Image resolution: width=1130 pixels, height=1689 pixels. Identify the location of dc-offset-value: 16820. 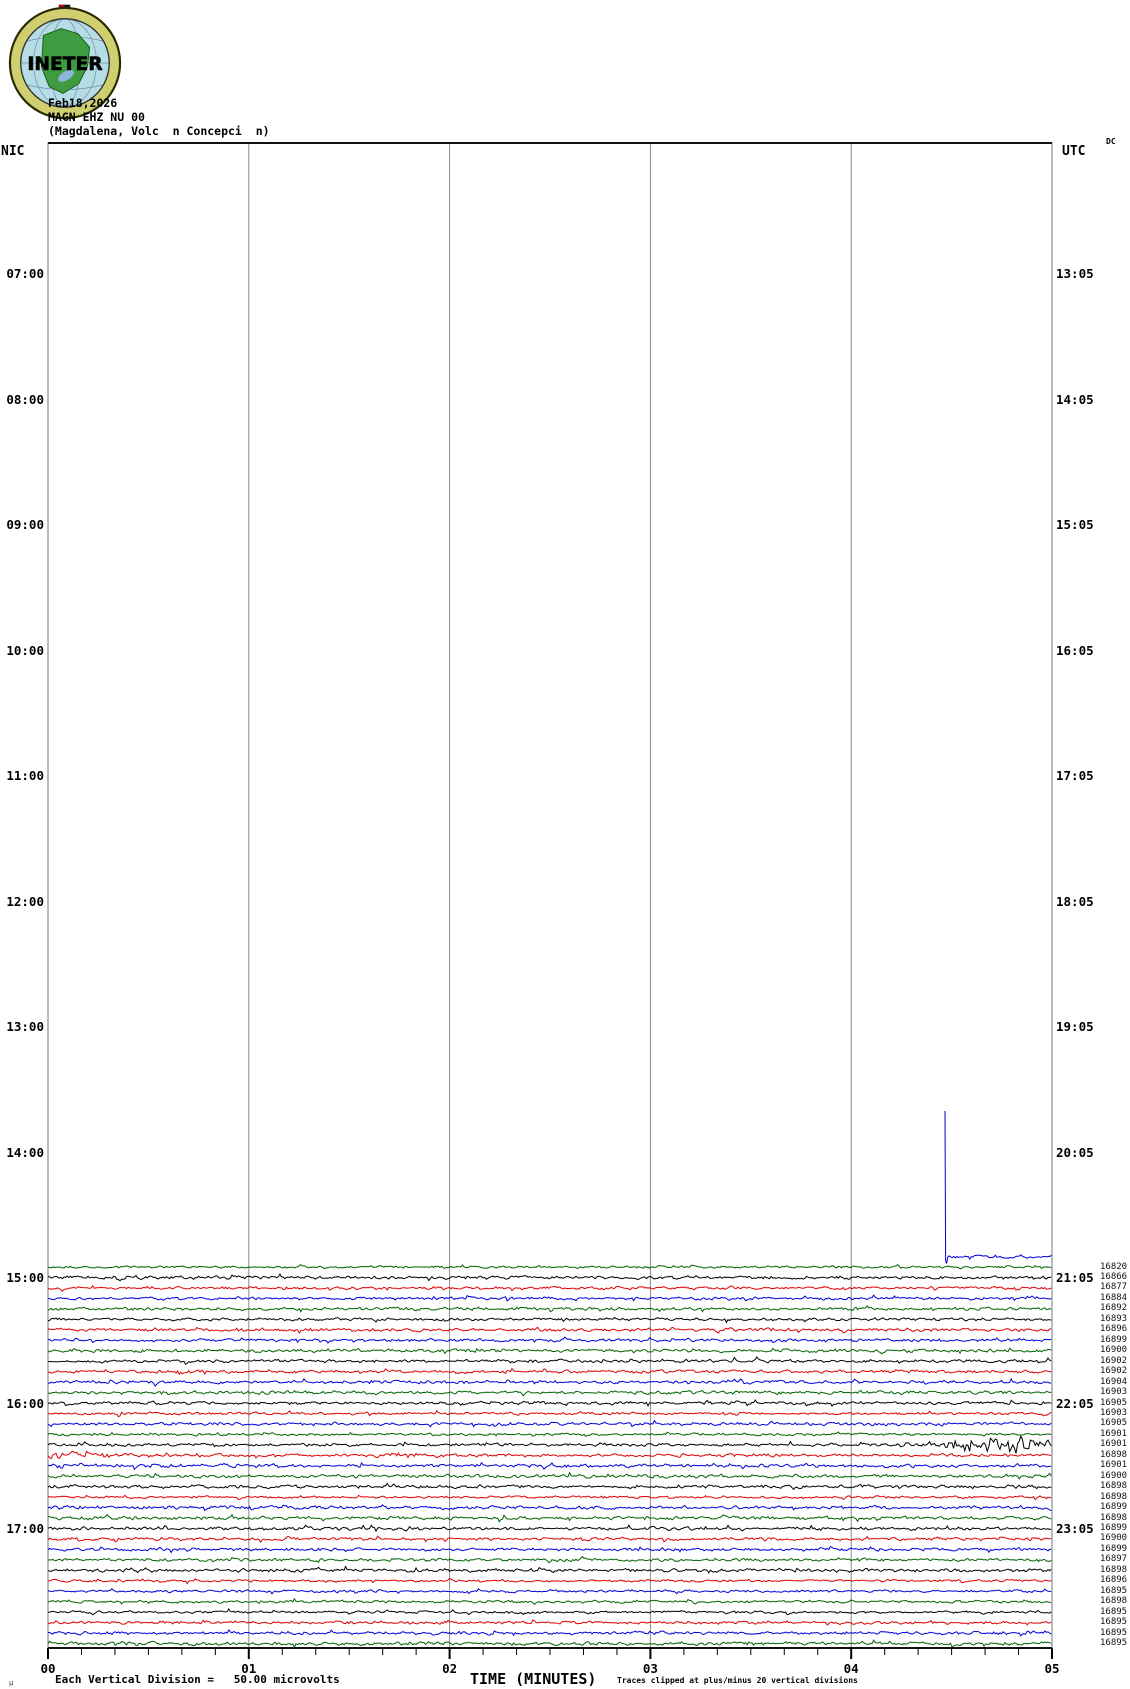
(1114, 1266).